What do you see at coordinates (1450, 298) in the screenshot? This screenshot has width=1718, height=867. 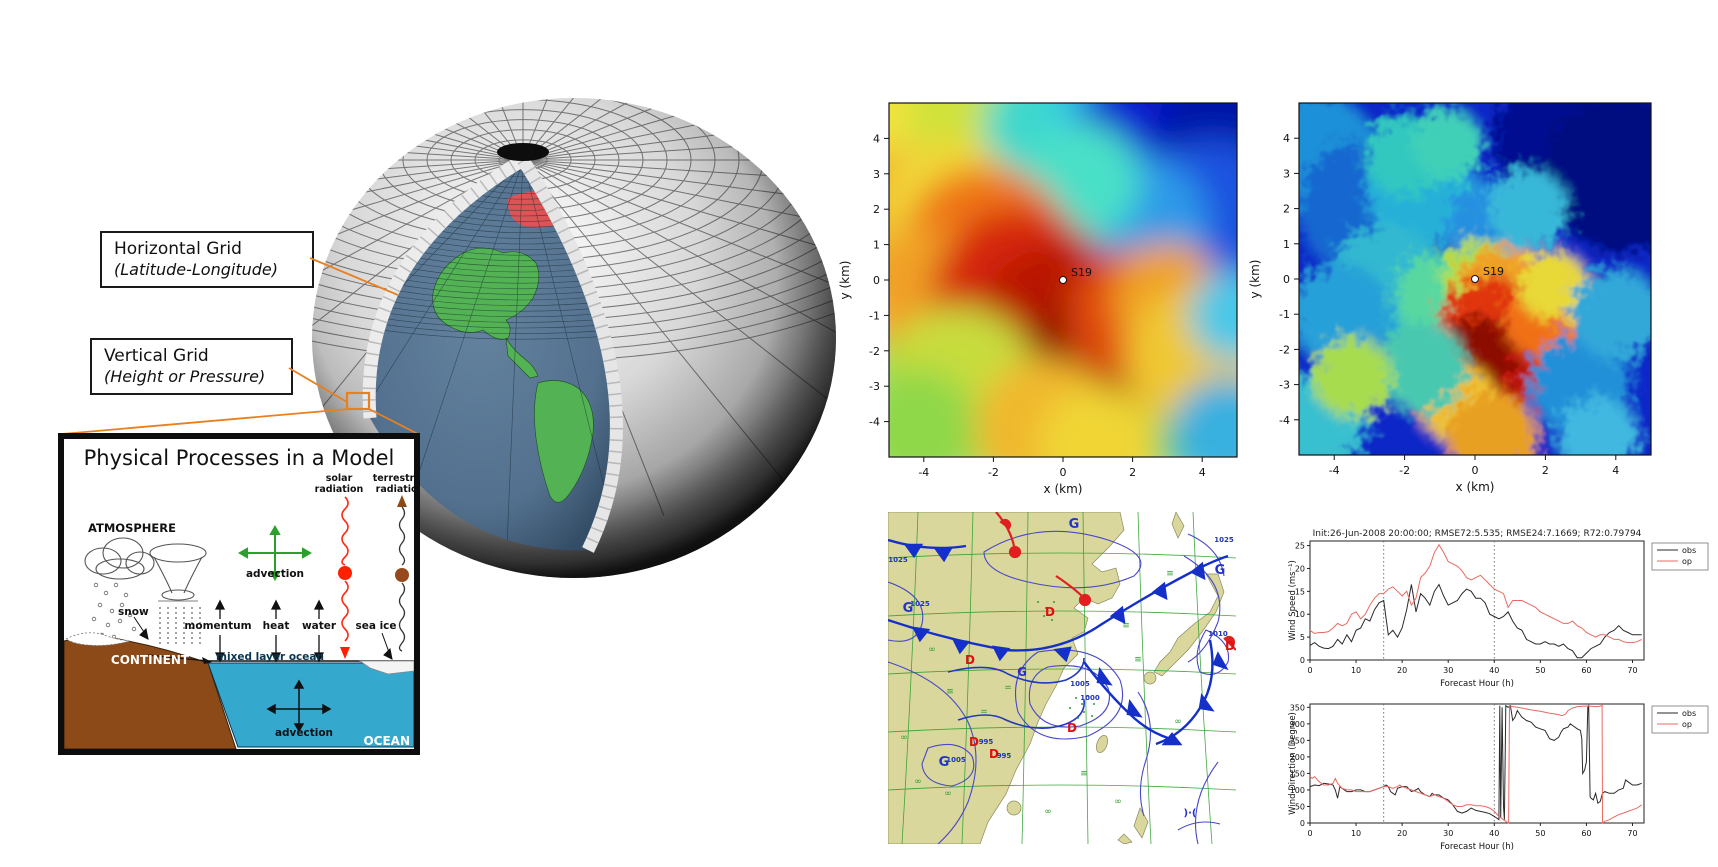 I see `heatmap-model-svg: -4 -2 0 2 4 4 3 2 1 0 -1 -2 -3 -4 x (km) y (km) S19` at bounding box center [1450, 298].